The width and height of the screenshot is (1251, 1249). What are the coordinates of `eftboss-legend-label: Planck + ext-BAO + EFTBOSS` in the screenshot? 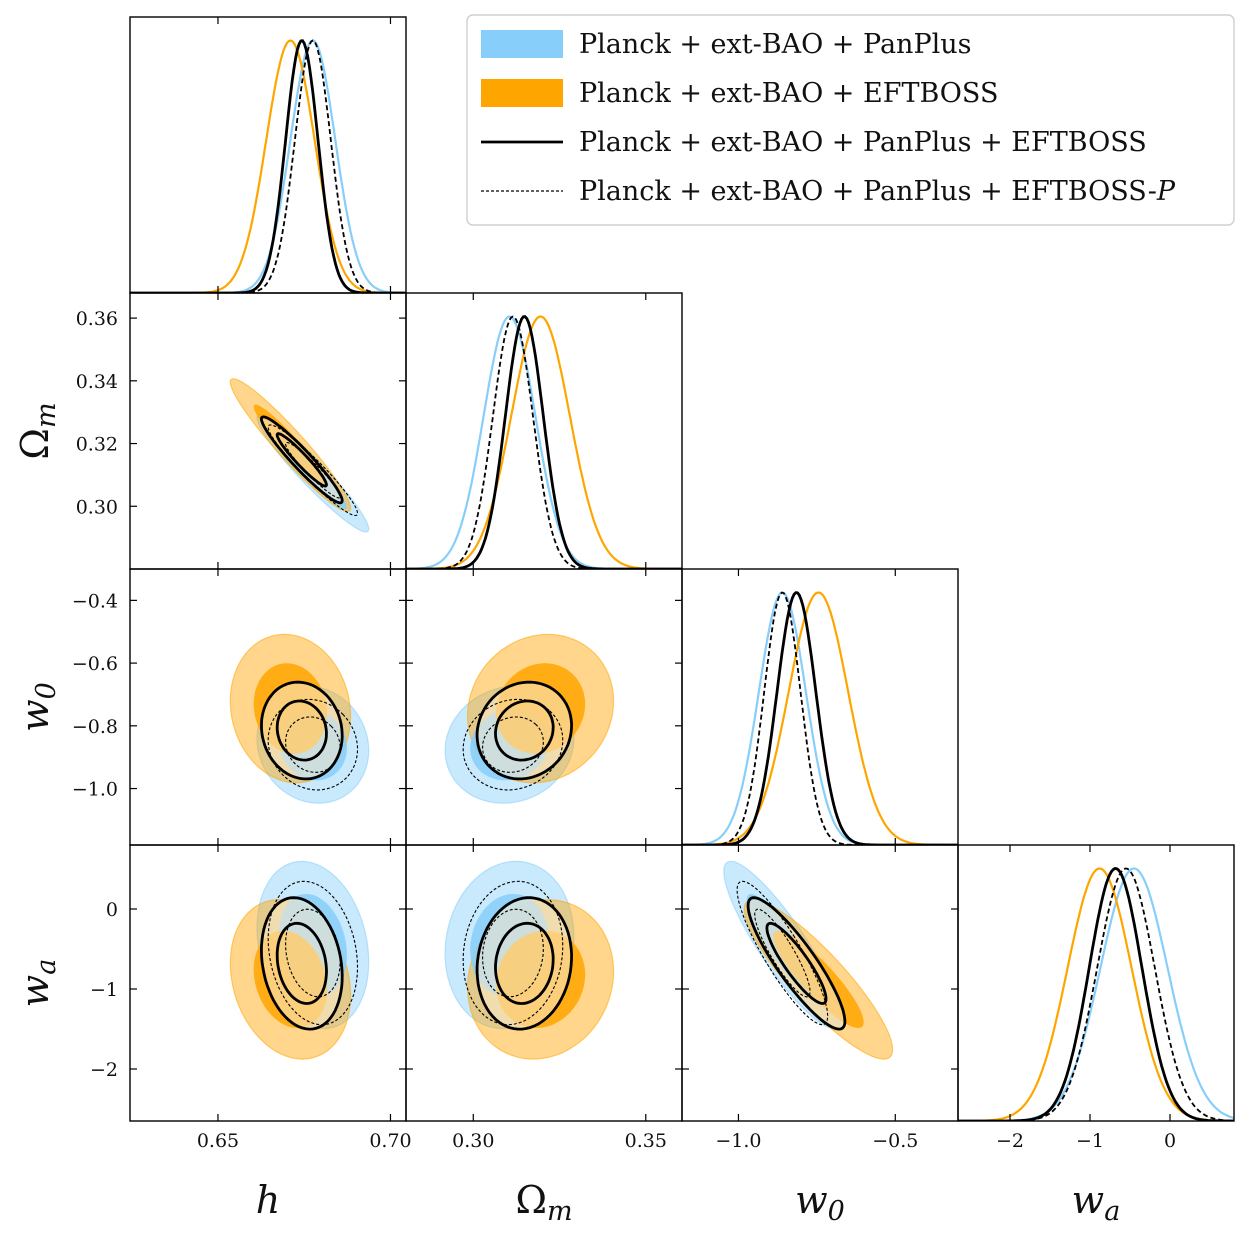 It's located at (788, 93).